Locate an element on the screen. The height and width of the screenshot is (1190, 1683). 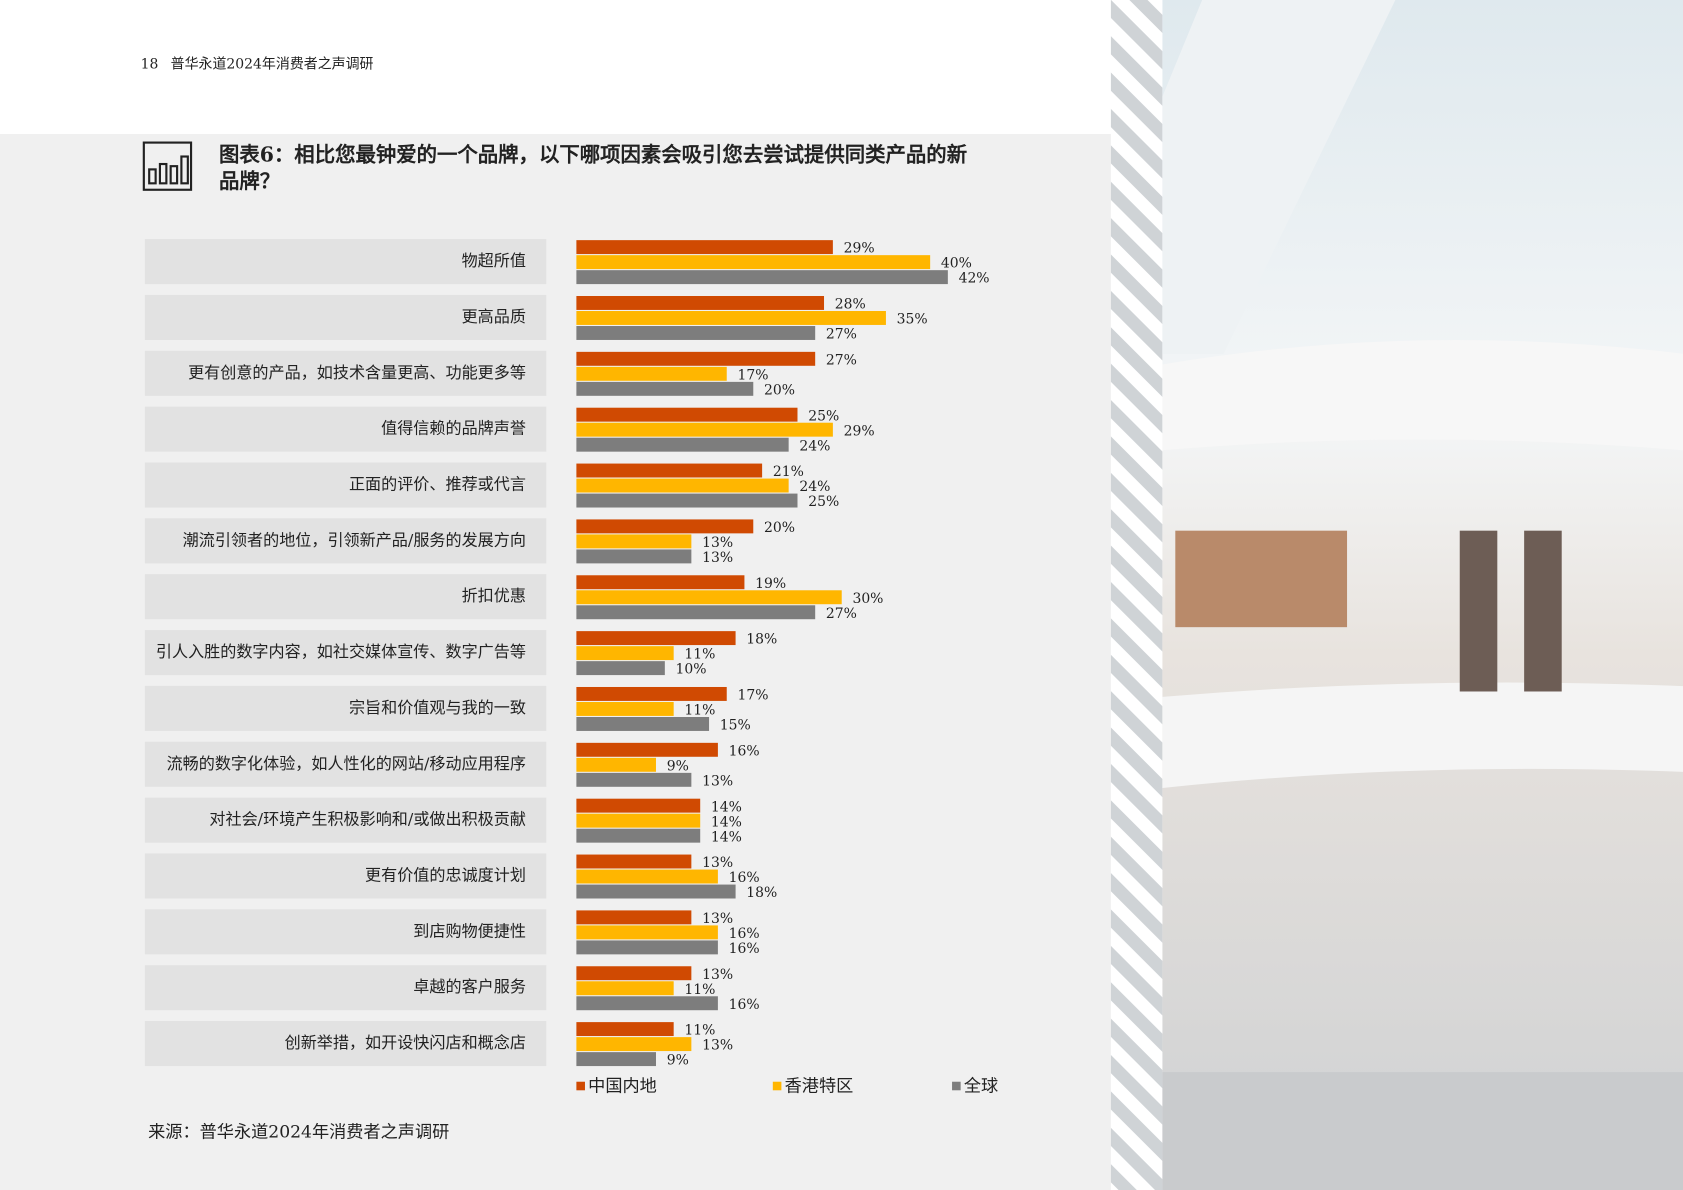
value-label: 9% is located at coordinates (678, 766).